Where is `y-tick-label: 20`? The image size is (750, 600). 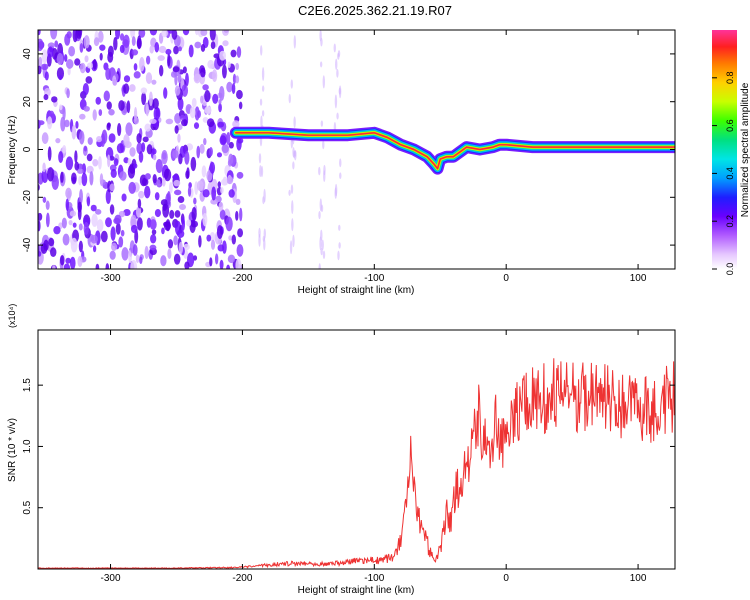
y-tick-label: 20 is located at coordinates (27, 102).